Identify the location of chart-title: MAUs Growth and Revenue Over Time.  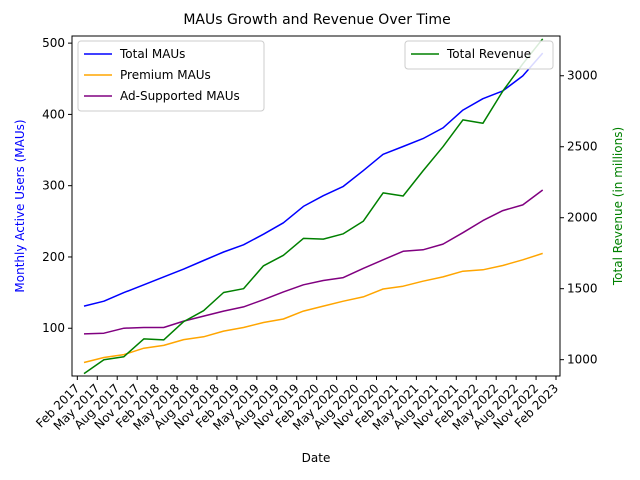
(316, 20).